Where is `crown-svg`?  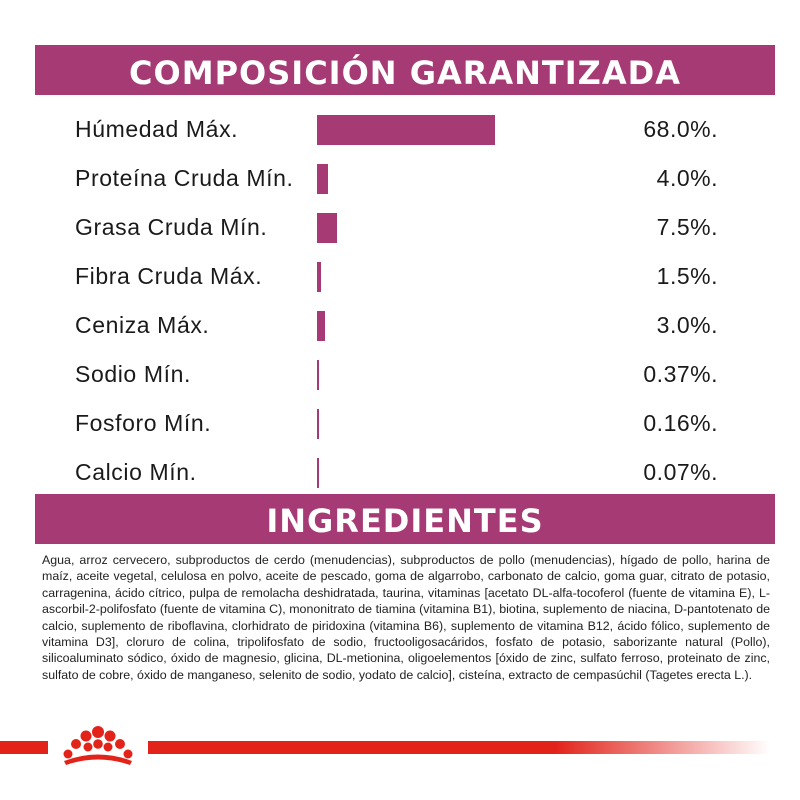 crown-svg is located at coordinates (98, 745).